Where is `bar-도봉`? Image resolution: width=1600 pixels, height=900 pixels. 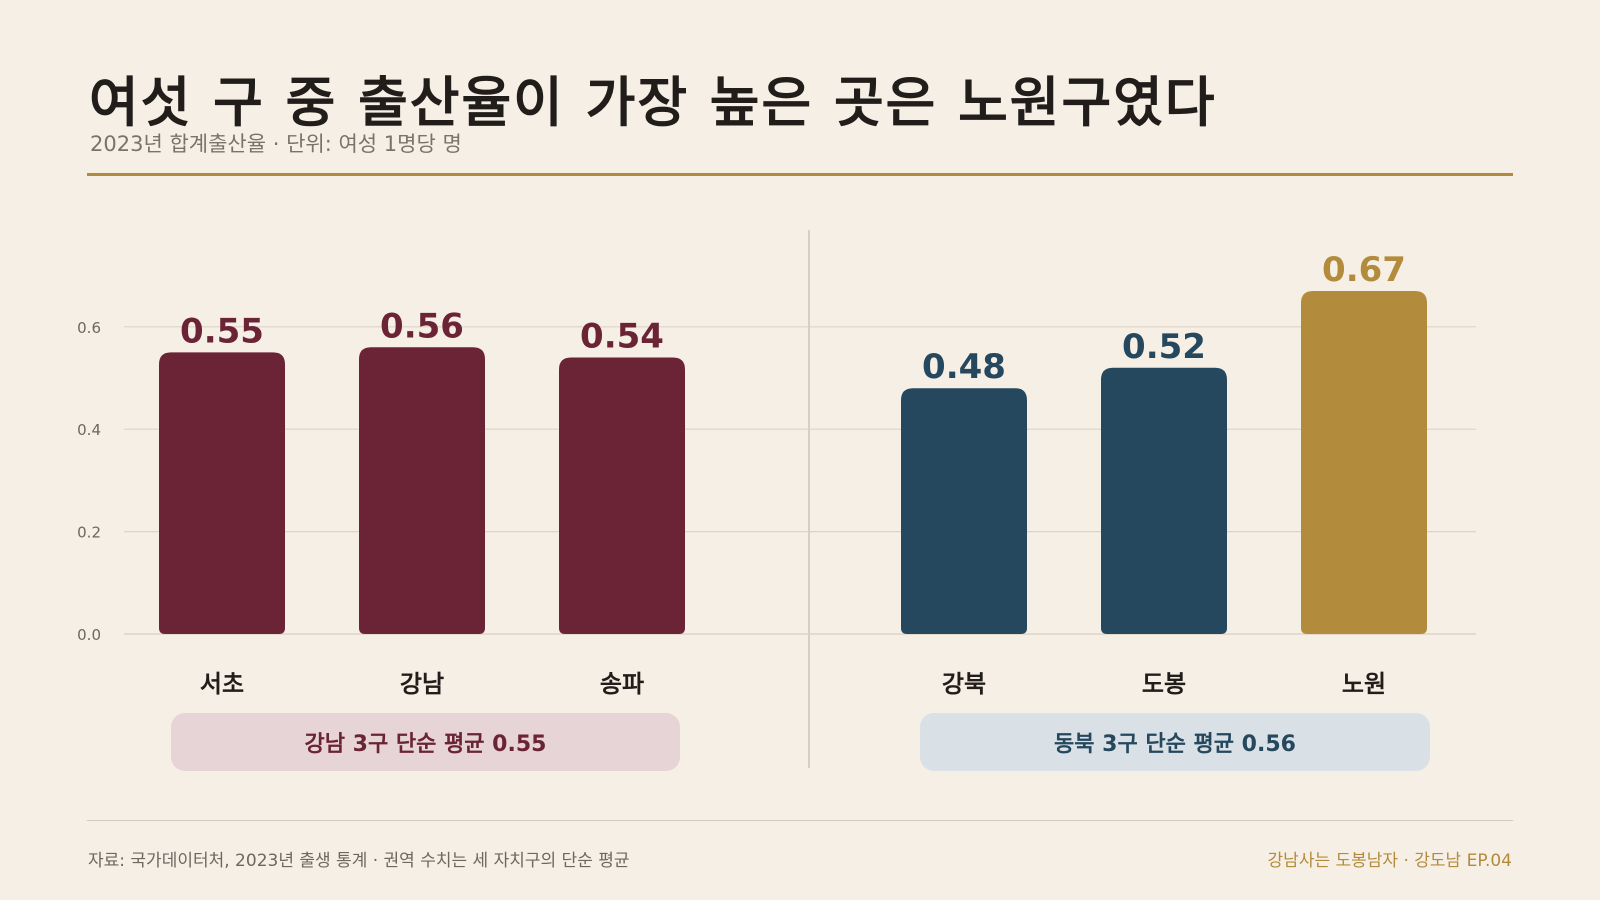
bar-도봉 is located at coordinates (1164, 500).